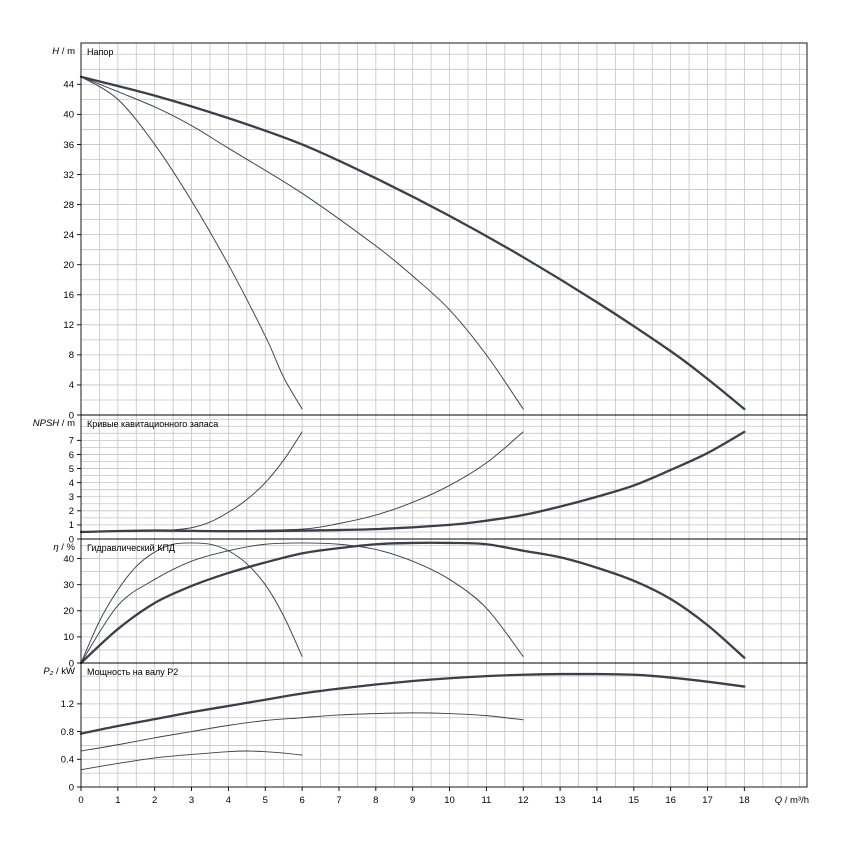  I want to click on y-tick-label: 2, so click(71, 511).